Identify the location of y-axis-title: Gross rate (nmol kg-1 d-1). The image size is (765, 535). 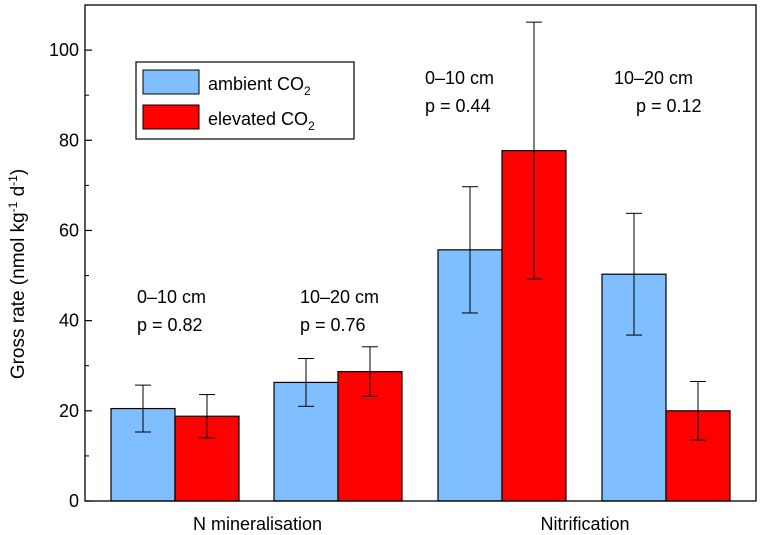
(17, 274).